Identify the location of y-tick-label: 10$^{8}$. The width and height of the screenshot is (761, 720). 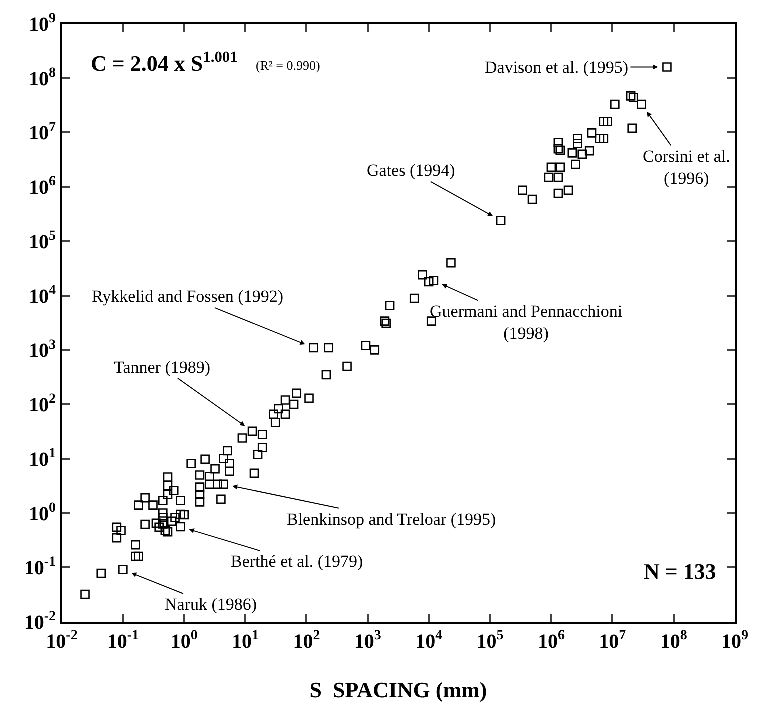
(42, 78).